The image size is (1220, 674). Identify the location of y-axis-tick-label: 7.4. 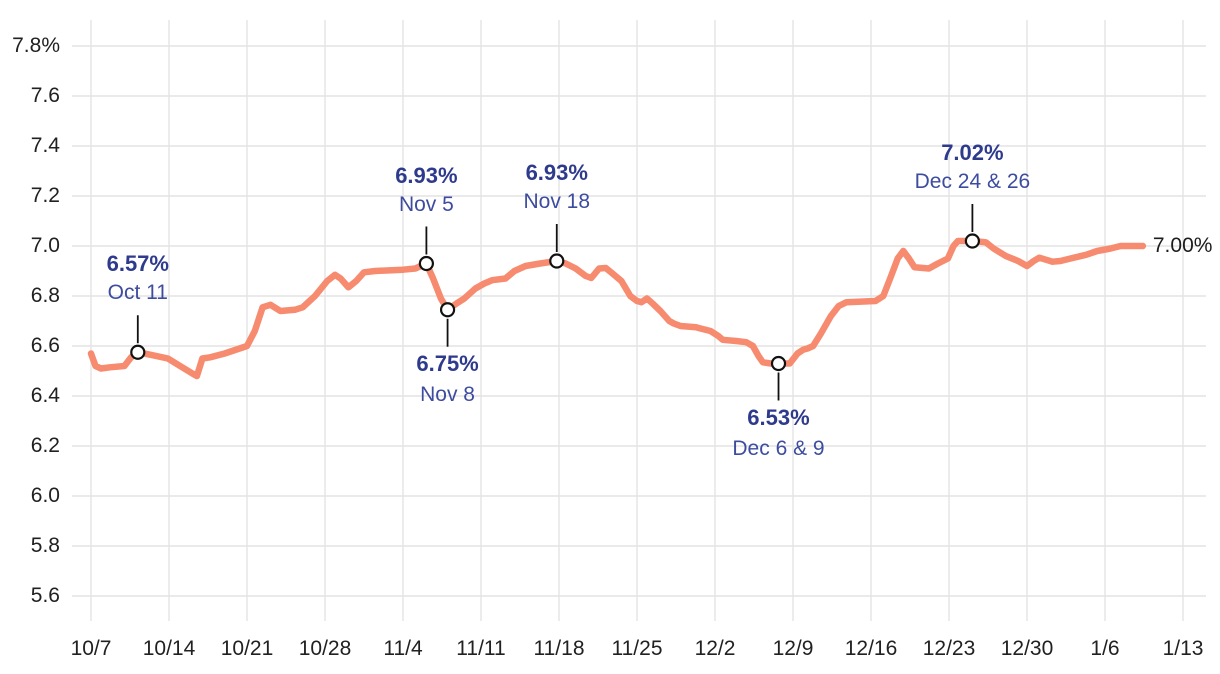
(45, 145).